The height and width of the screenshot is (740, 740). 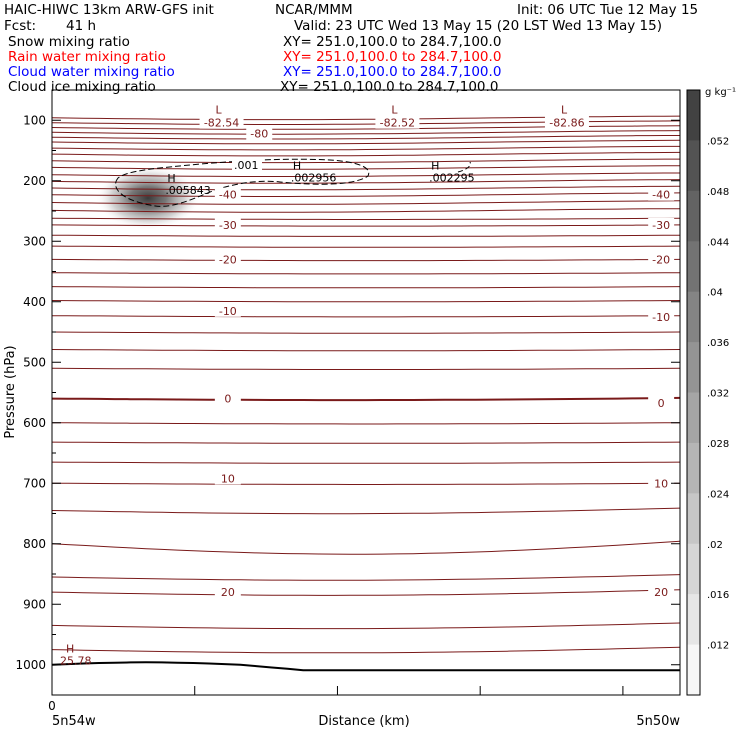 I want to click on x-axis, so click(x=409, y=690).